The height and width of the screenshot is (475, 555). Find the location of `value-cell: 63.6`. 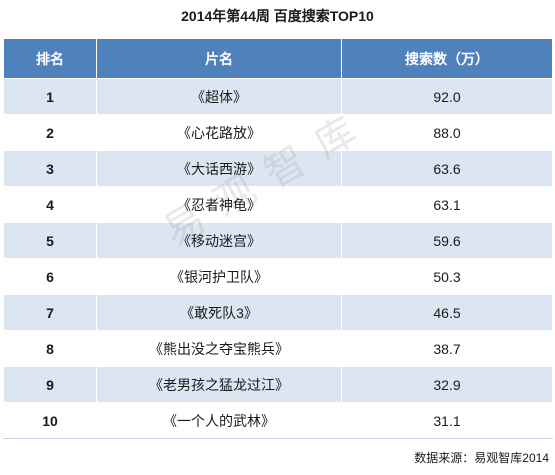

value-cell: 63.6 is located at coordinates (447, 168).